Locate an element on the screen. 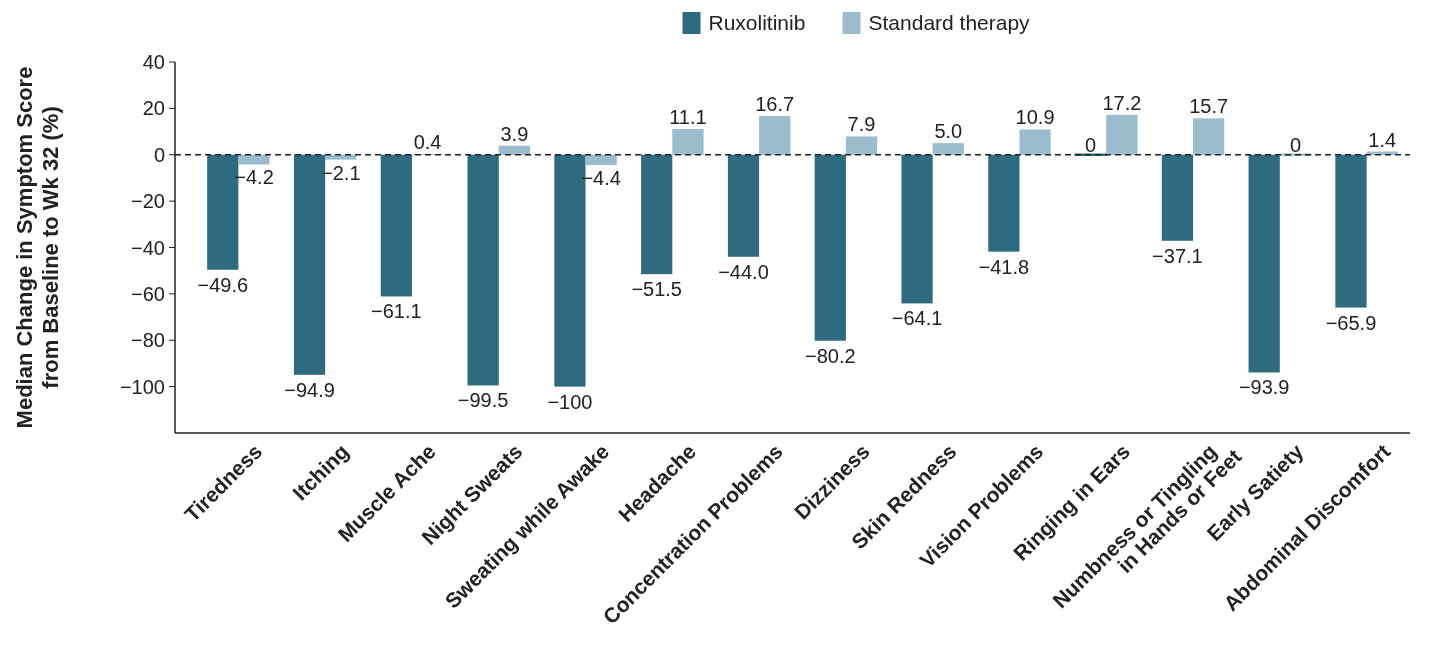  data-label: −65.9 is located at coordinates (1351, 322).